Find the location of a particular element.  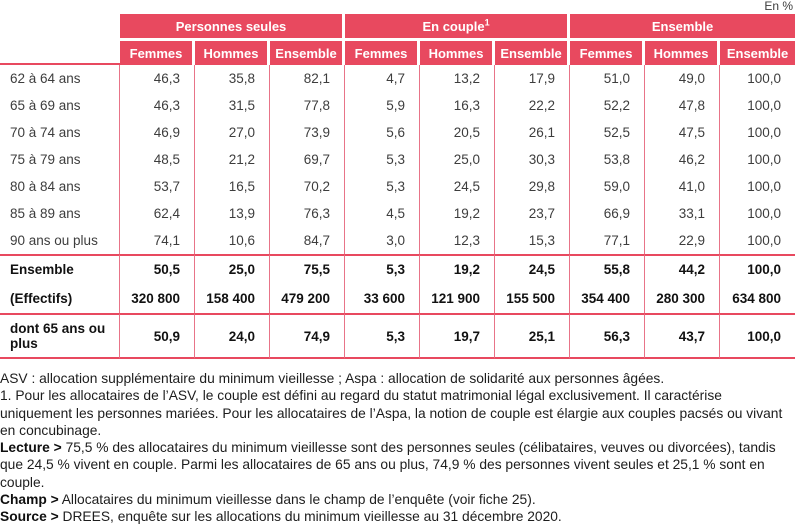

row-label: 65 à 69 ans is located at coordinates (60, 105).